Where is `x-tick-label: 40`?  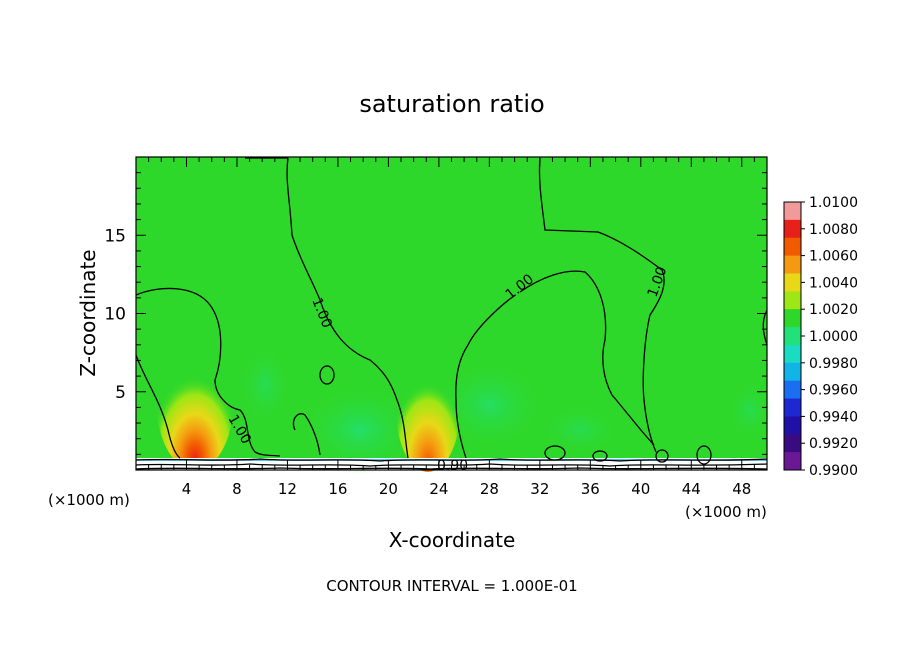
x-tick-label: 40 is located at coordinates (640, 489).